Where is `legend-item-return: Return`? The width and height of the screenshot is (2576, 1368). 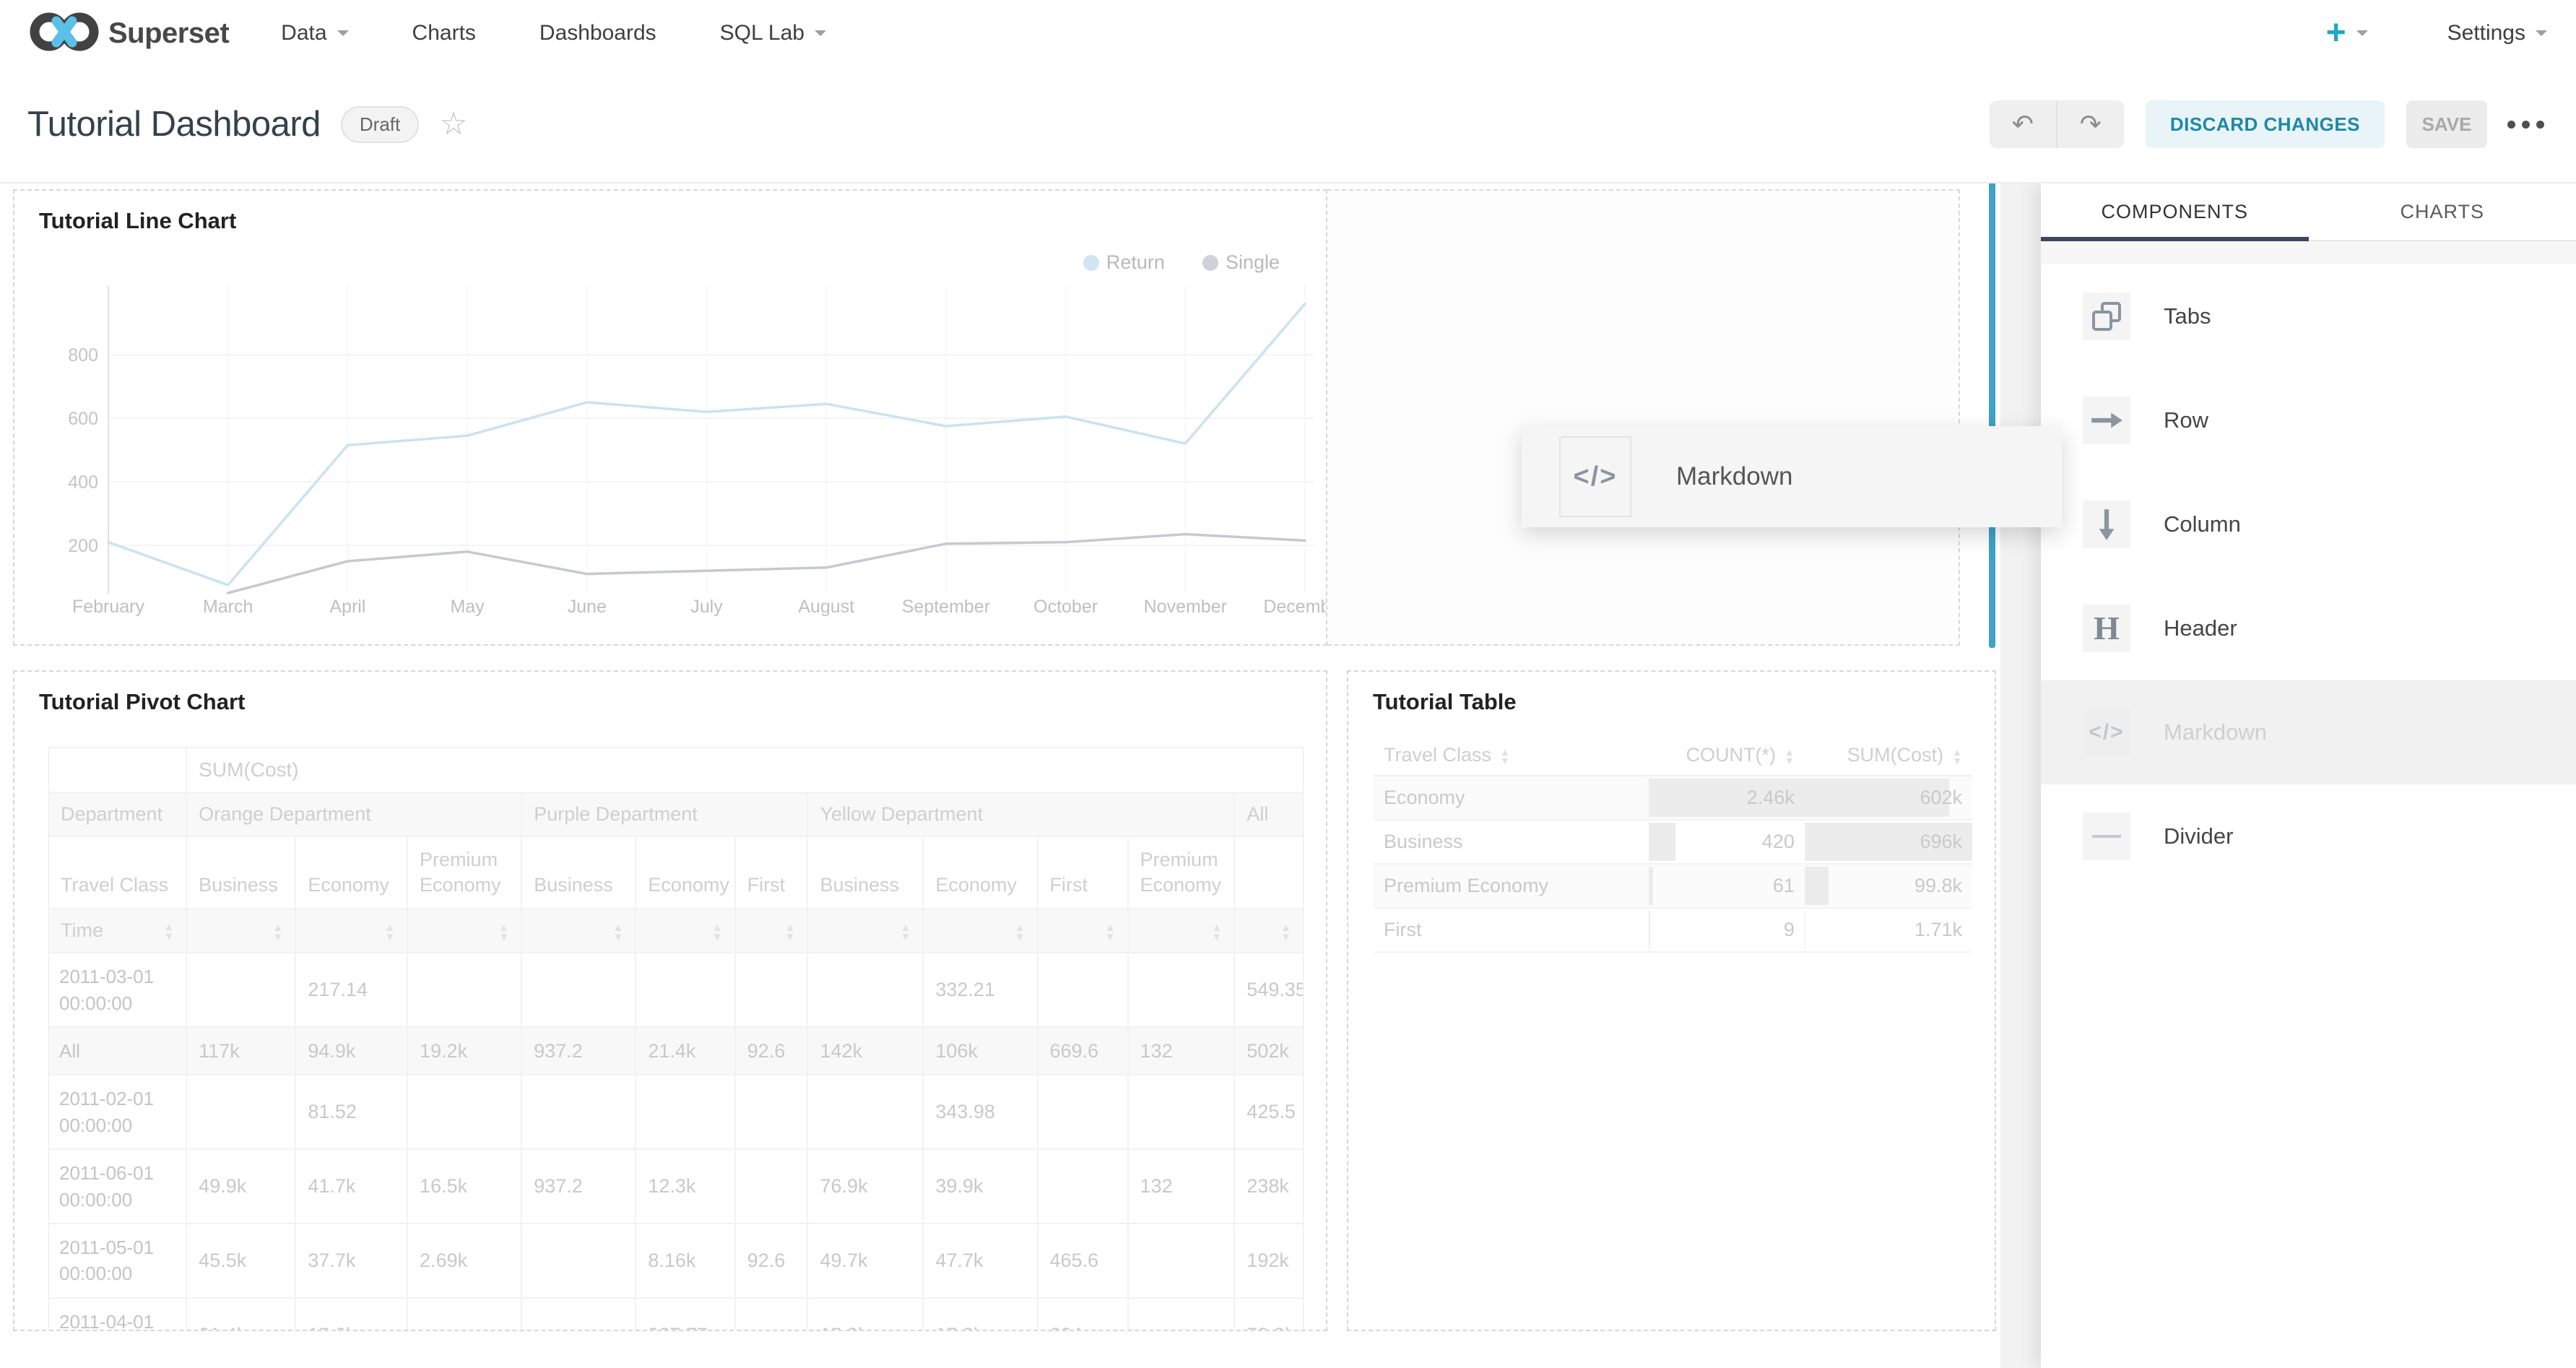 legend-item-return: Return is located at coordinates (1124, 262).